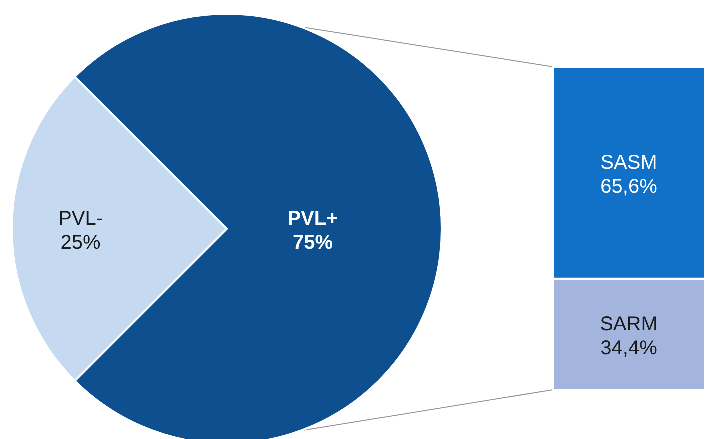 The height and width of the screenshot is (439, 705). I want to click on data-label: 25%, so click(81, 243).